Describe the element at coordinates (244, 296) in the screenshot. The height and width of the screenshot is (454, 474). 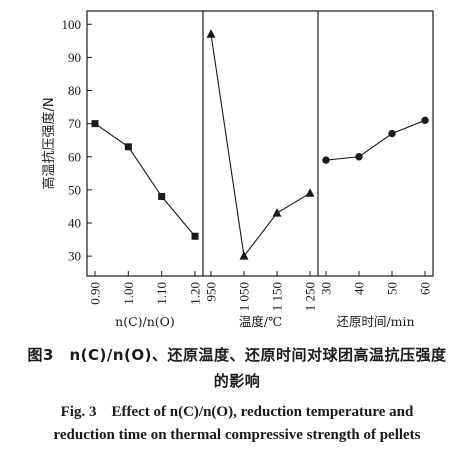
I see `x-tick-label: 1 050` at that location.